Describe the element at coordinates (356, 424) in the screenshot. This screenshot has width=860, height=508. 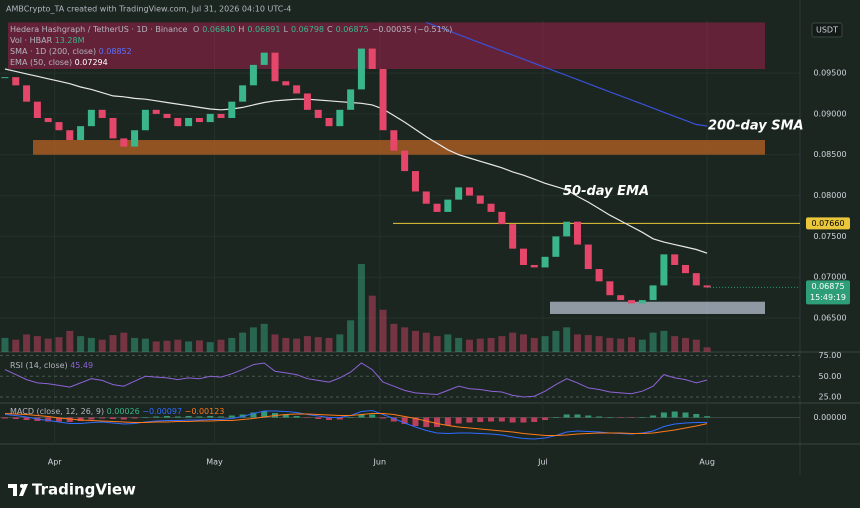
I see `macd-line` at that location.